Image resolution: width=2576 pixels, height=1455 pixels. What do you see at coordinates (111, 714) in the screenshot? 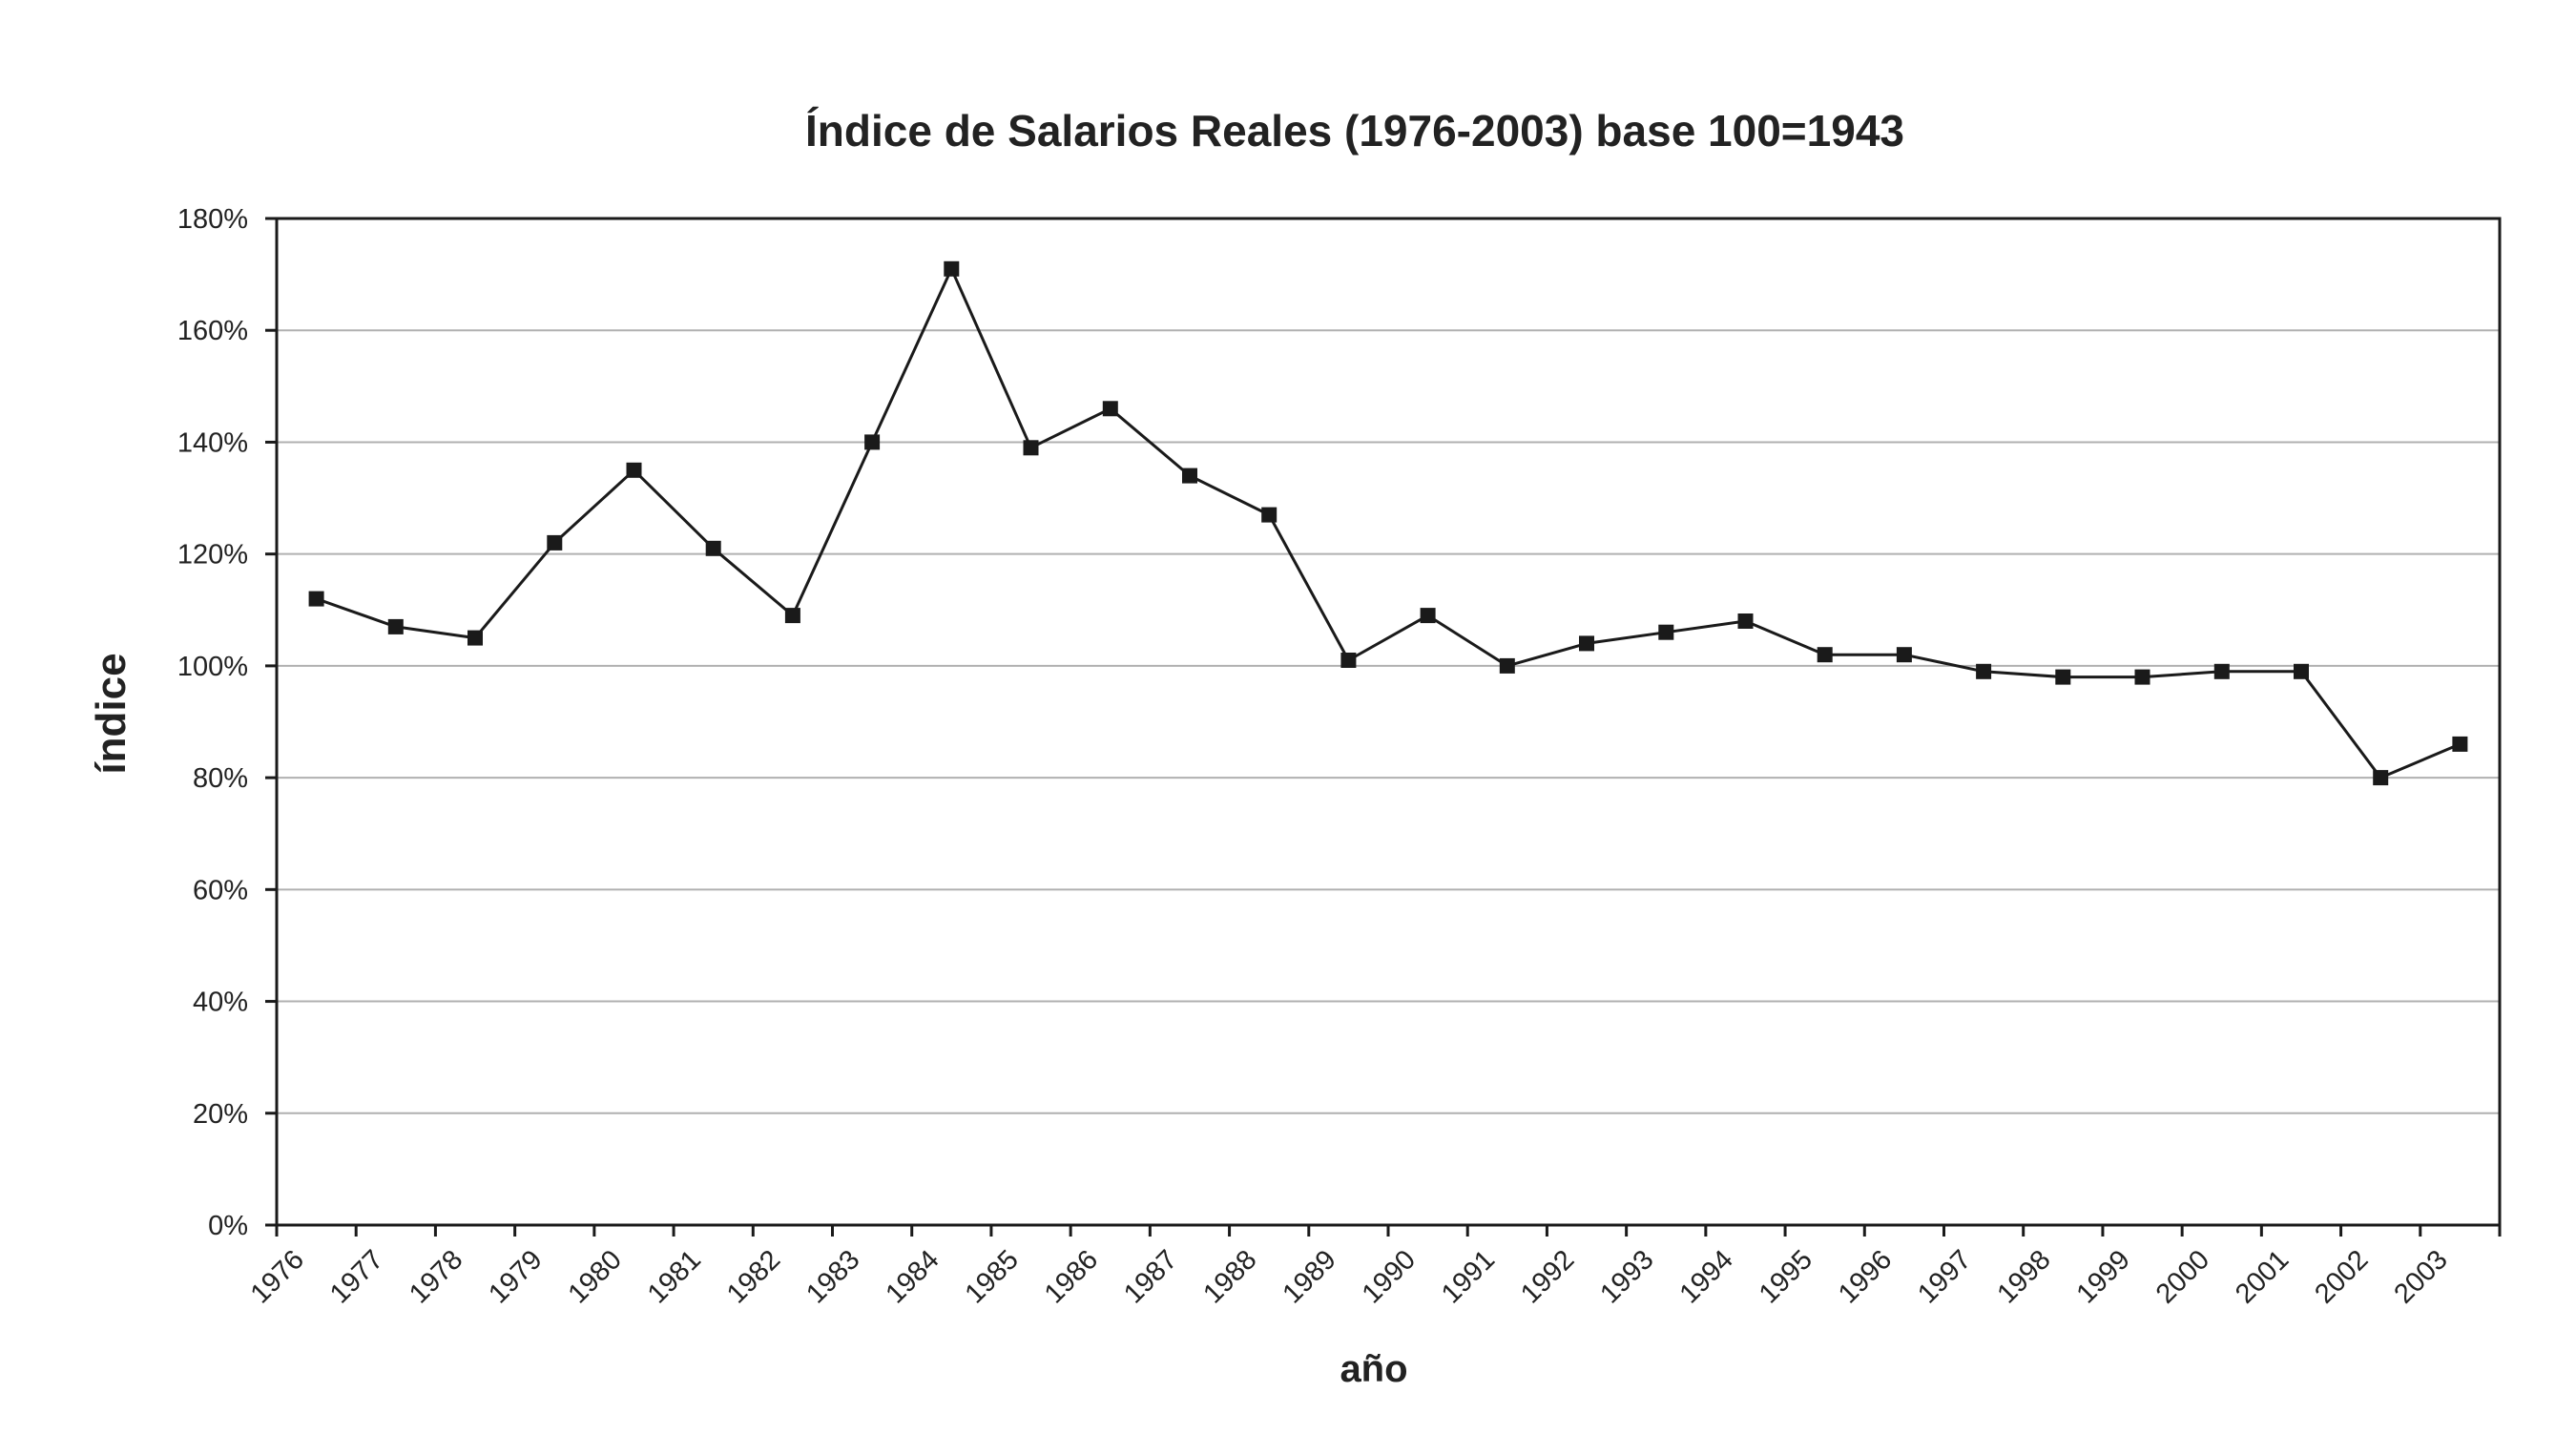
I see `y-axis-label: índice` at bounding box center [111, 714].